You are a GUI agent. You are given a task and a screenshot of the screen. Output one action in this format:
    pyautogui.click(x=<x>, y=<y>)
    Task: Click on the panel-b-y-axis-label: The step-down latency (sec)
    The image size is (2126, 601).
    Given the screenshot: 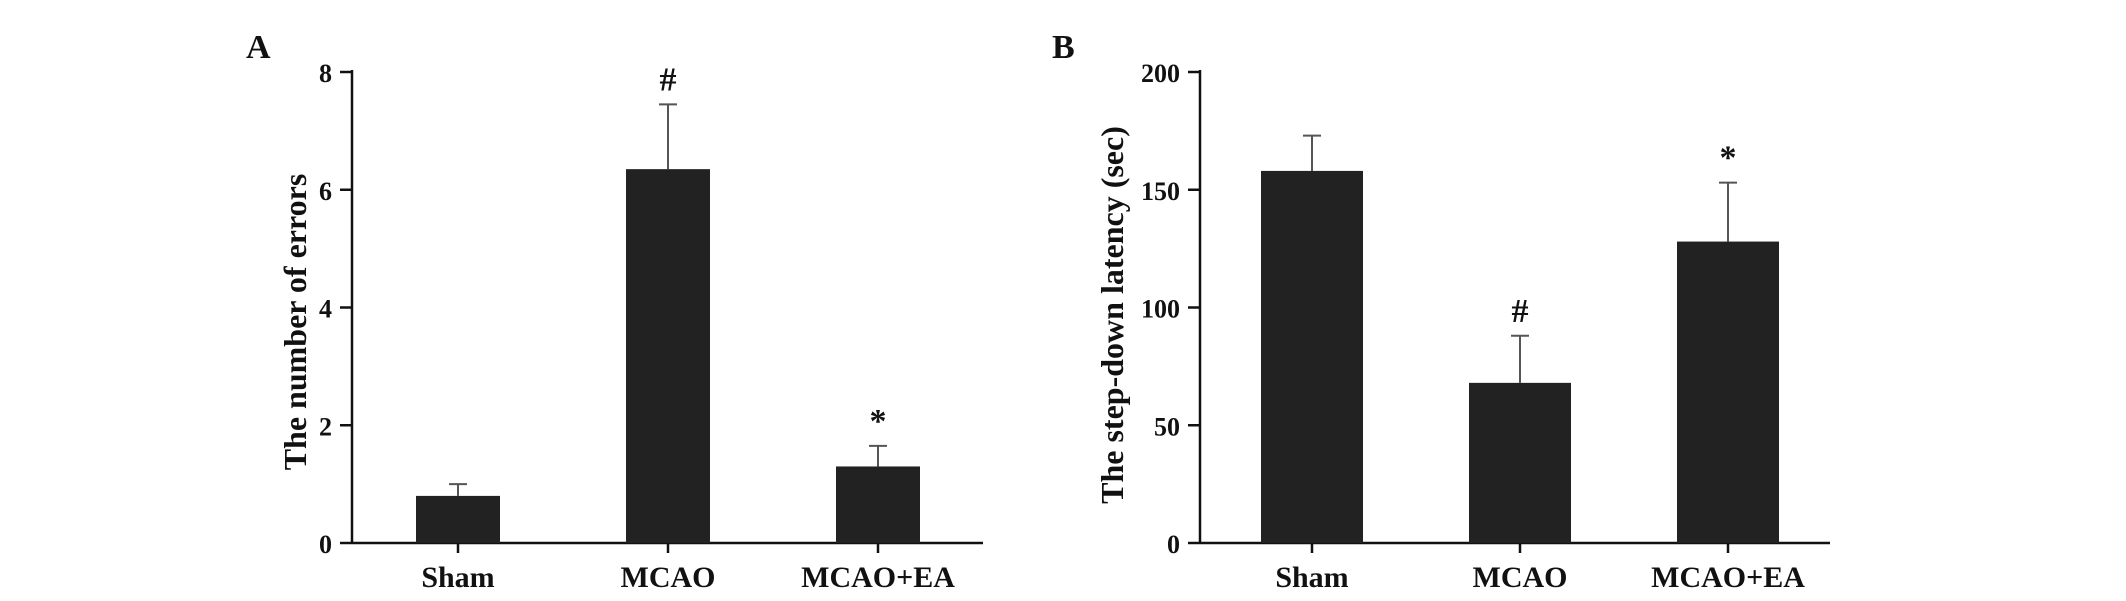 What is the action you would take?
    pyautogui.click(x=1112, y=315)
    